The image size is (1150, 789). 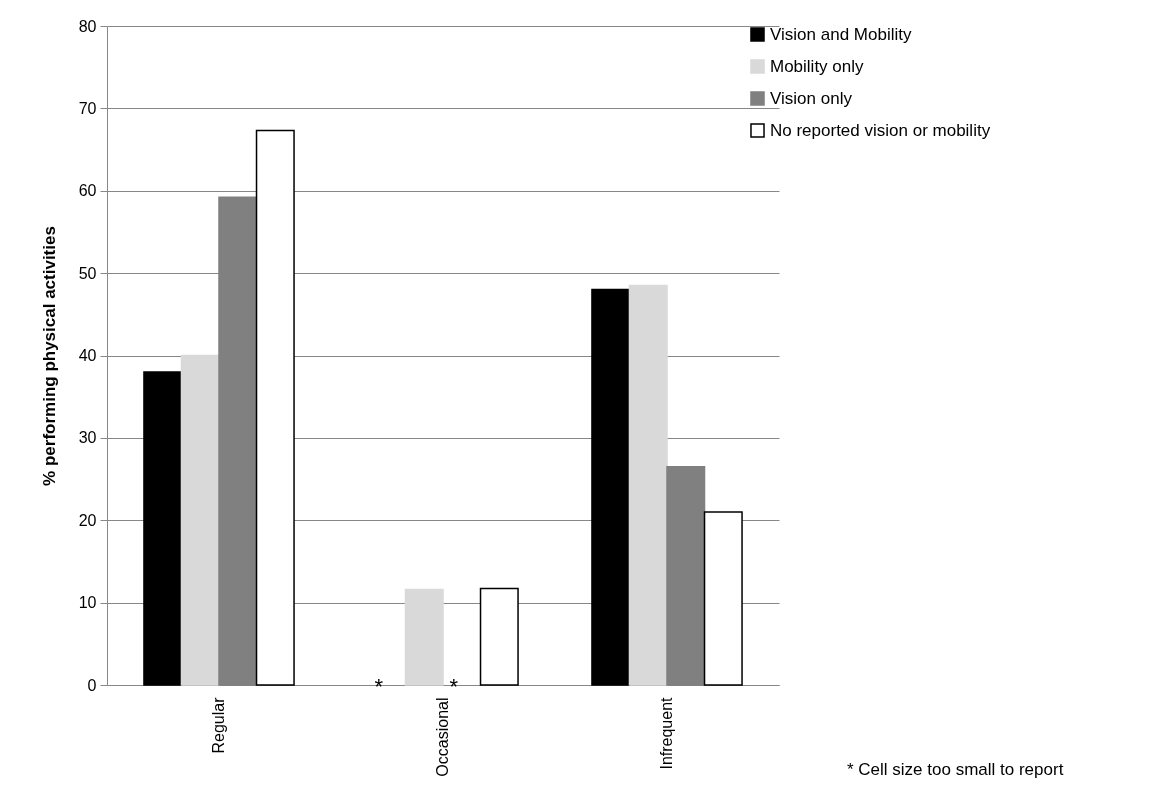 What do you see at coordinates (442, 737) in the screenshot?
I see `x-tick-label: Occasional` at bounding box center [442, 737].